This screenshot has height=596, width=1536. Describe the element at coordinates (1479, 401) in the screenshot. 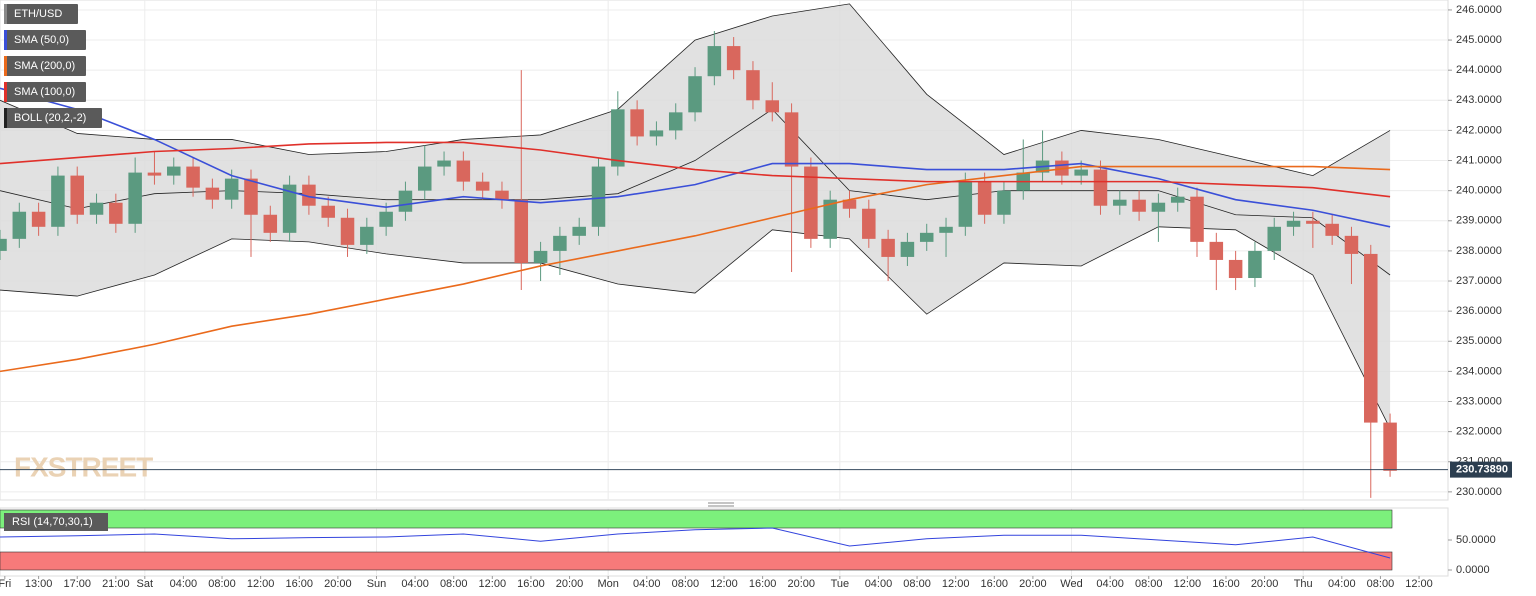

I see `y-tick-label: 233.0000` at that location.